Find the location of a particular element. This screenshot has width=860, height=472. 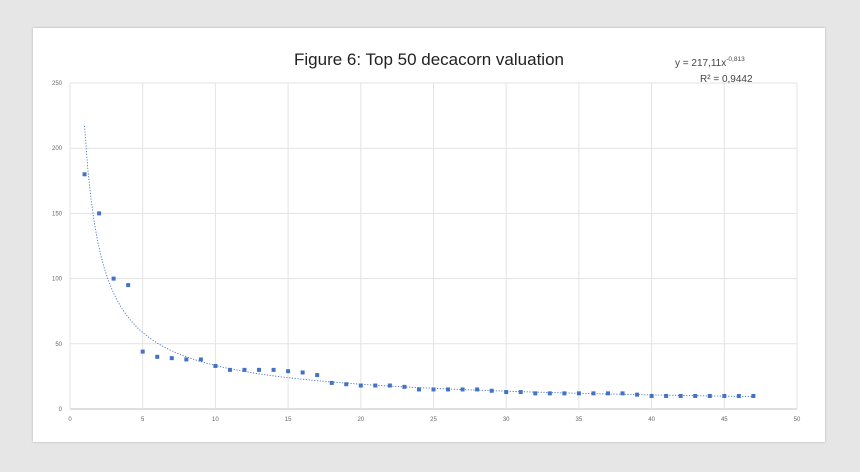

chart-title: Figure 6: Top 50 decacorn valuation is located at coordinates (429, 59).